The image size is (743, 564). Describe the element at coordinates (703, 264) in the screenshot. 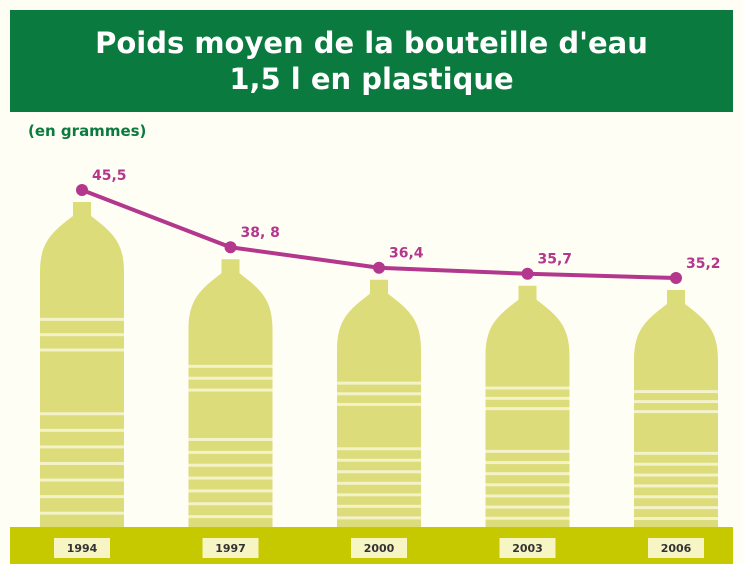

I see `value-label: 35,2` at that location.